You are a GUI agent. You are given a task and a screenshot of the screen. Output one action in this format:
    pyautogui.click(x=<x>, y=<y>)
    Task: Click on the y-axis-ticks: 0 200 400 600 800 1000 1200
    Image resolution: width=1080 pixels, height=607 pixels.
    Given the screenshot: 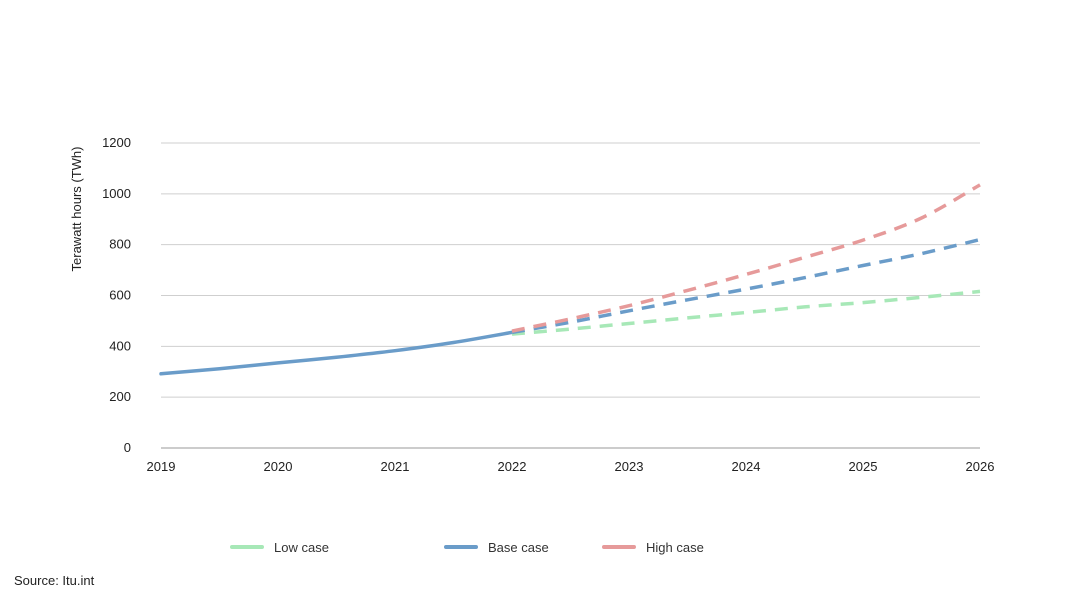 What is the action you would take?
    pyautogui.click(x=116, y=295)
    